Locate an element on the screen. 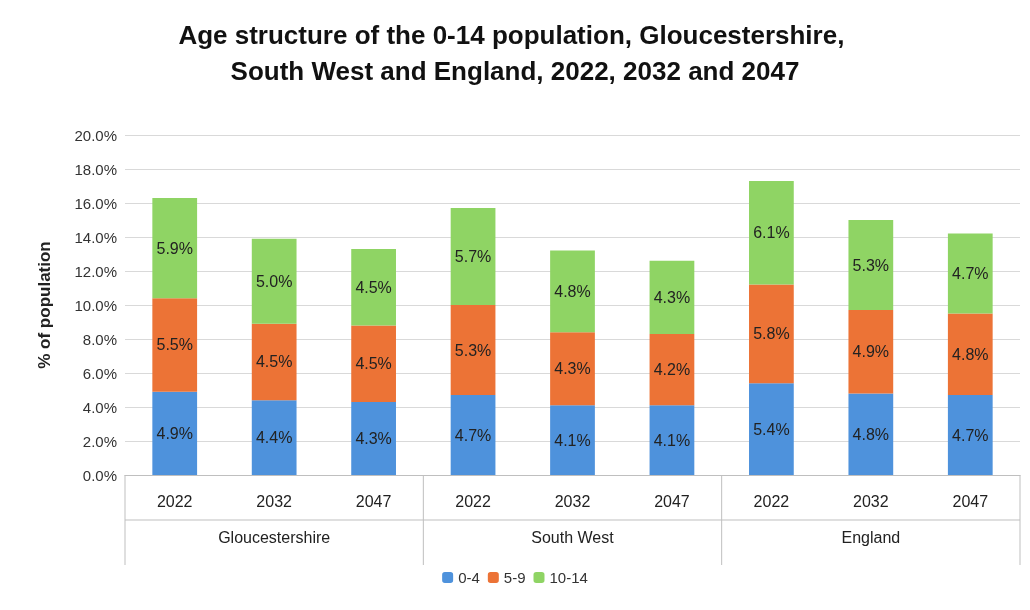  y-axis-title: % of population is located at coordinates (44, 305).